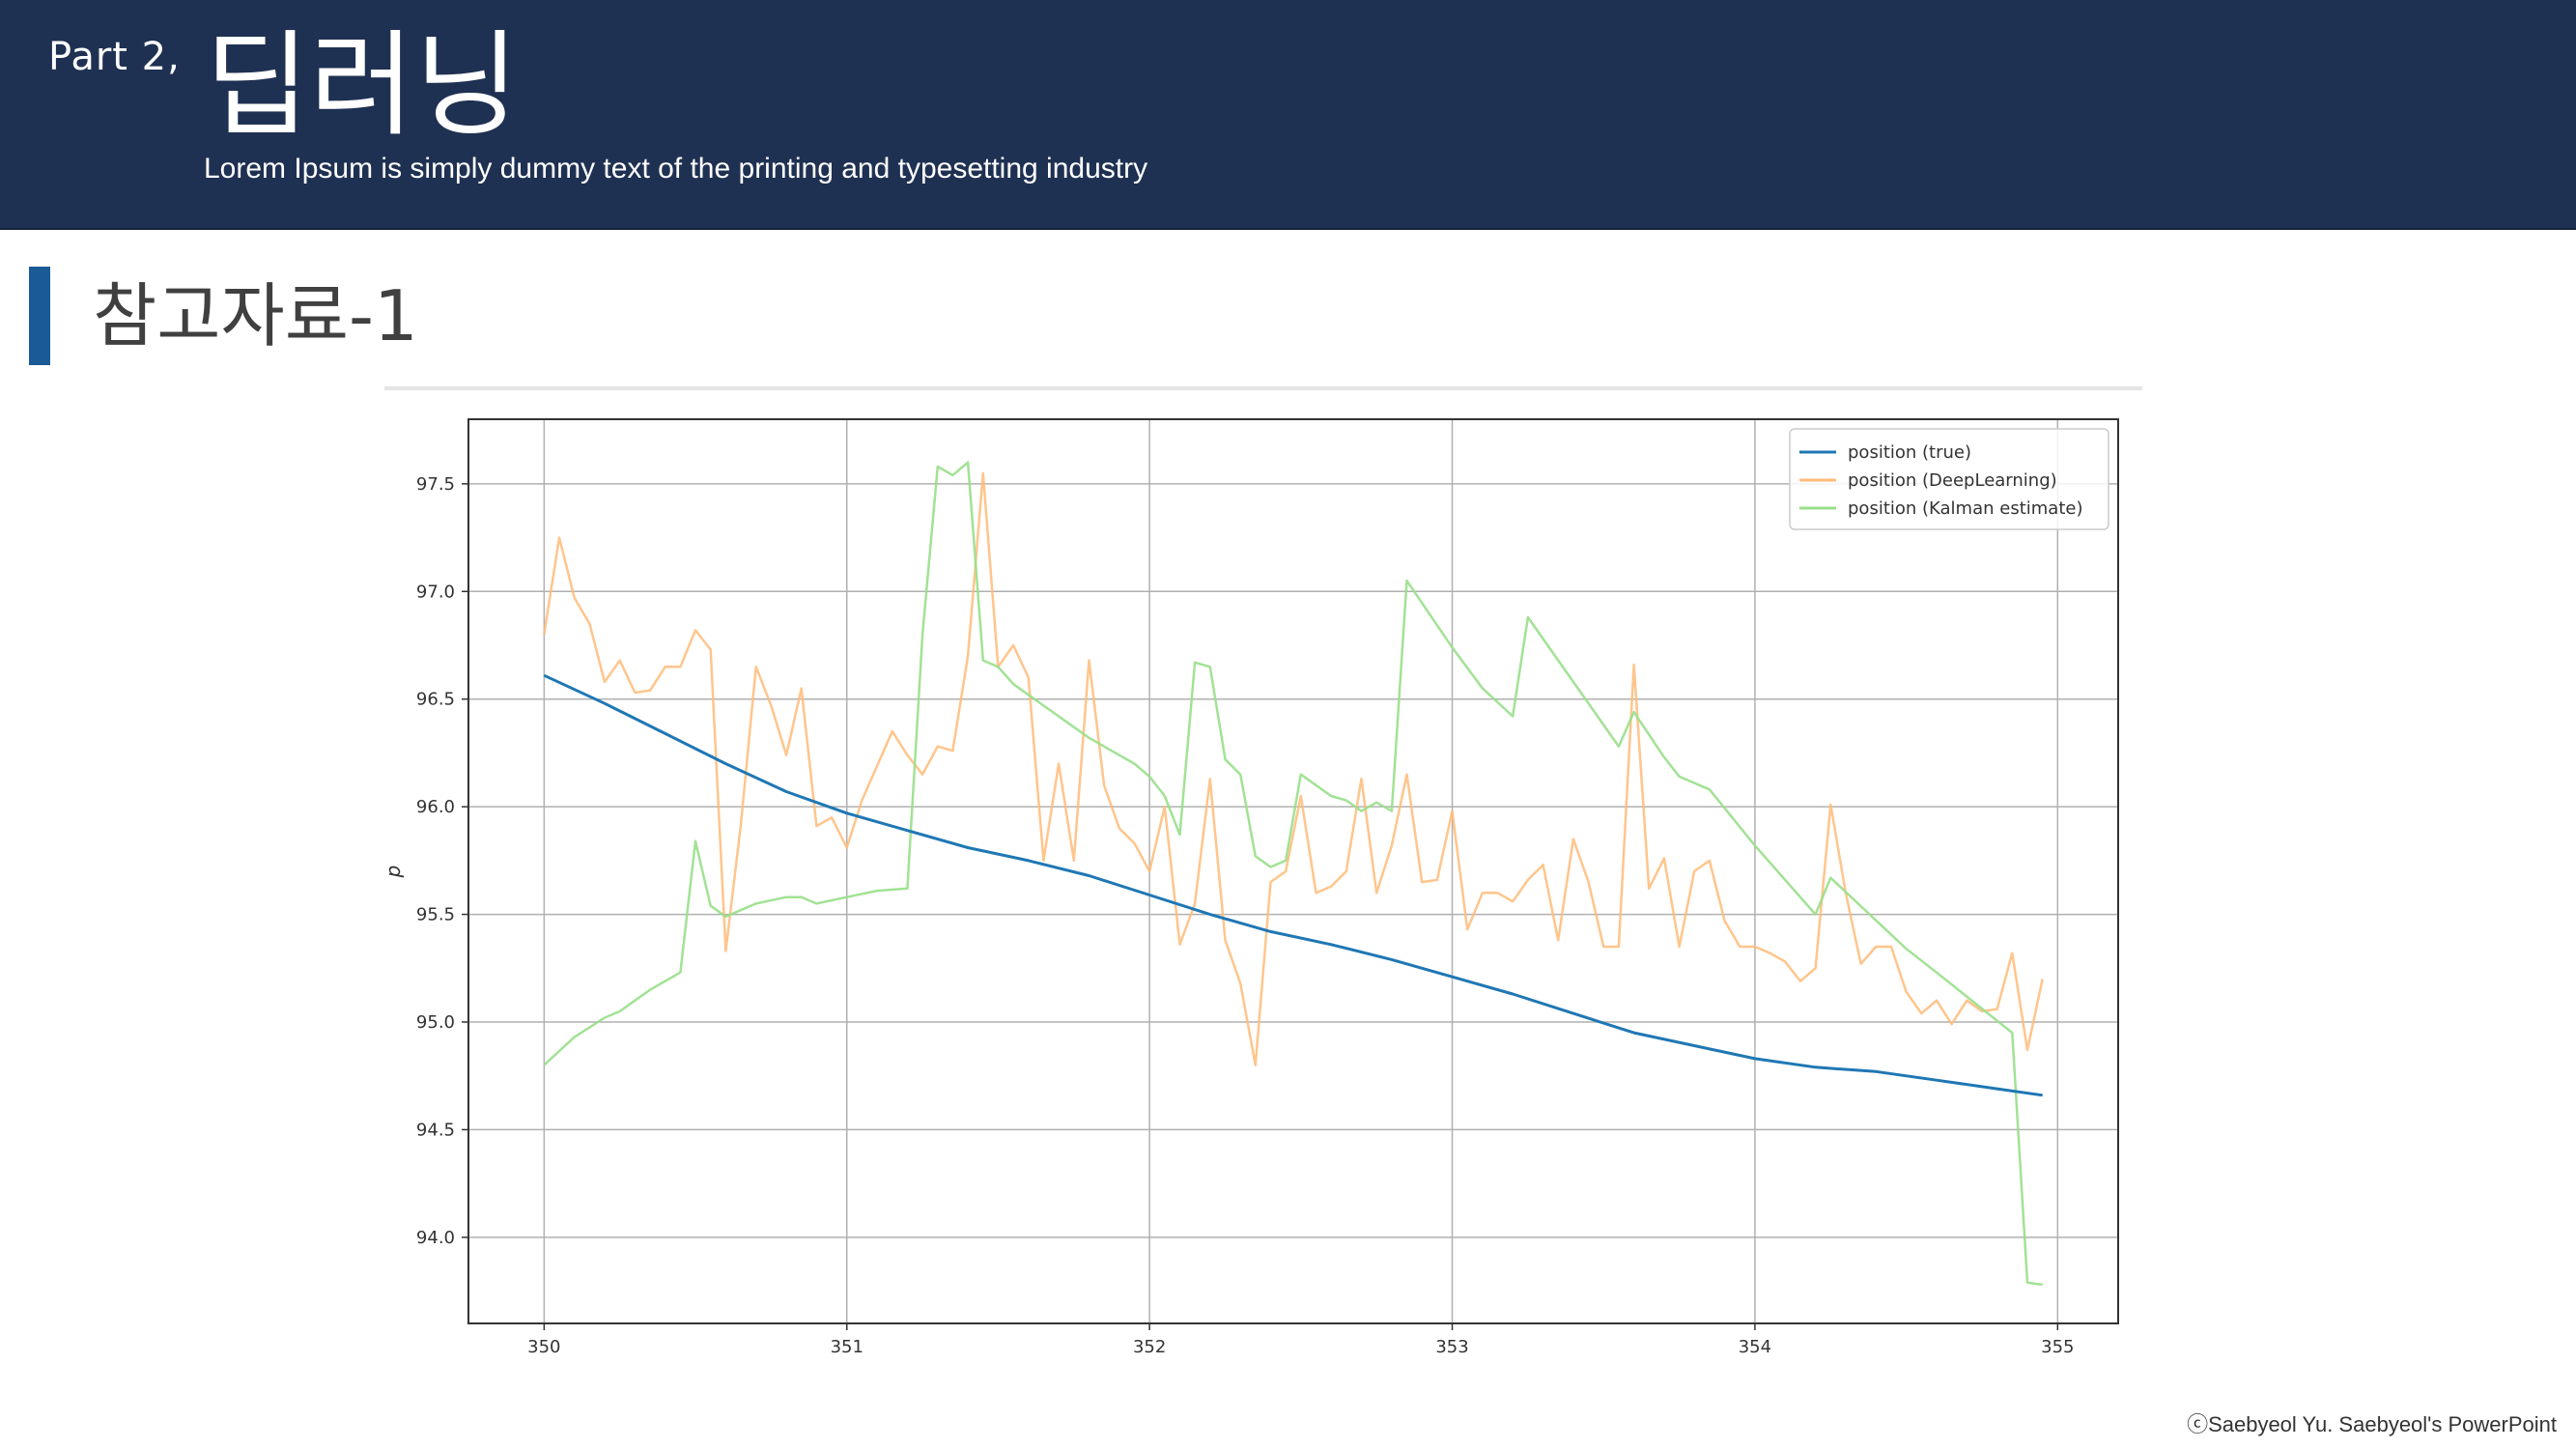  Describe the element at coordinates (1451, 1347) in the screenshot. I see `x-tick-label: 353` at that location.